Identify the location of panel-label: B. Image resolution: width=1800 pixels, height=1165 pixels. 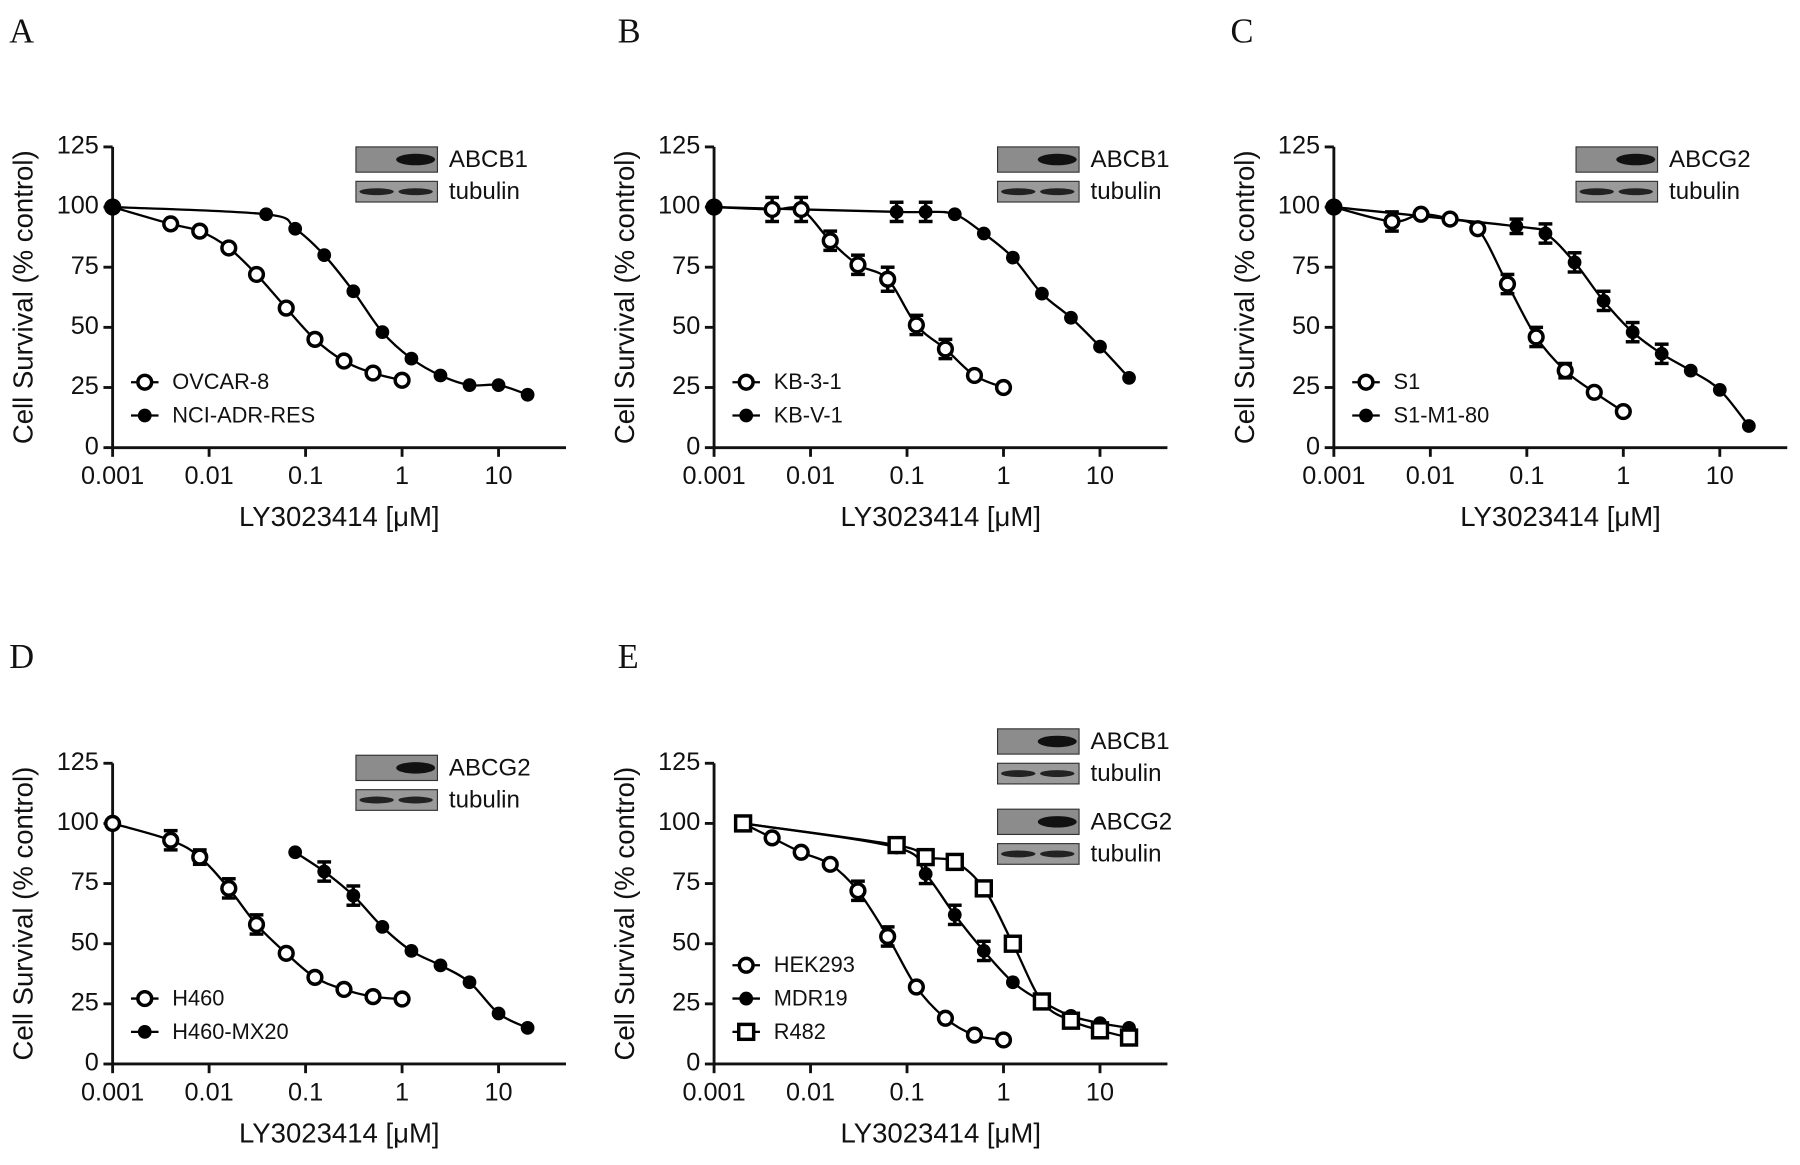
(629, 31).